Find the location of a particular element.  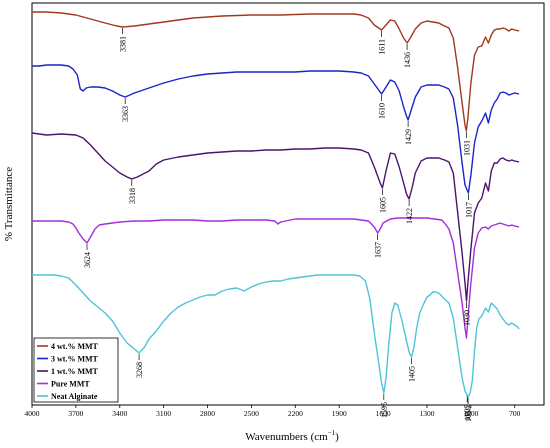

annotation-label: 1031 is located at coordinates (466, 148).